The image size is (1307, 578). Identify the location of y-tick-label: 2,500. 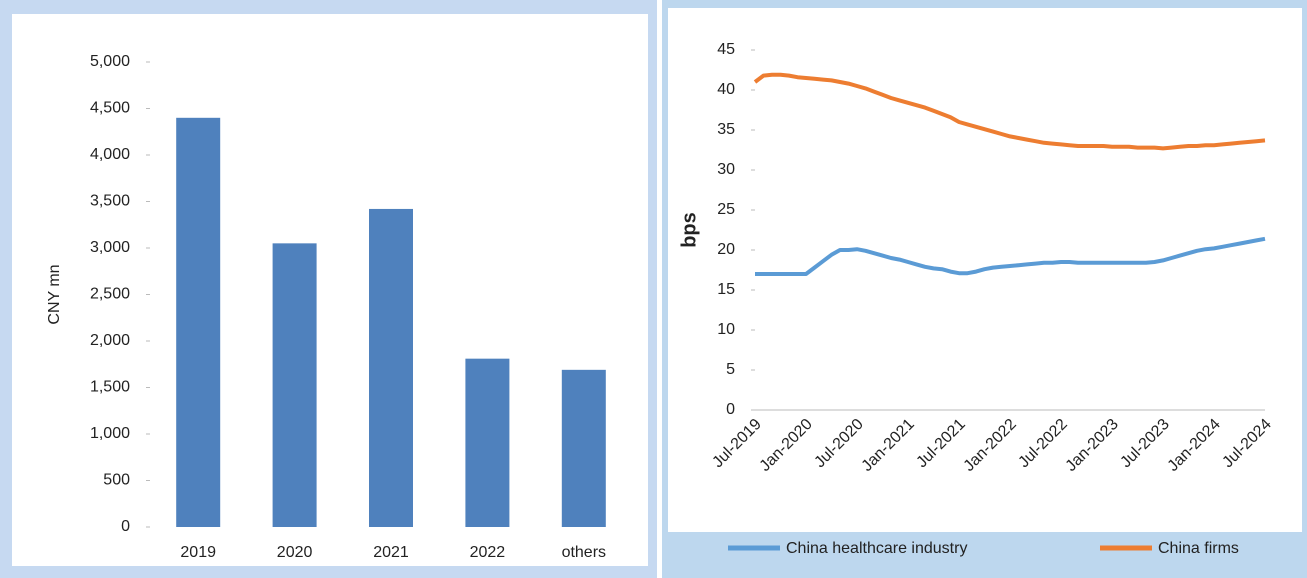
(110, 294).